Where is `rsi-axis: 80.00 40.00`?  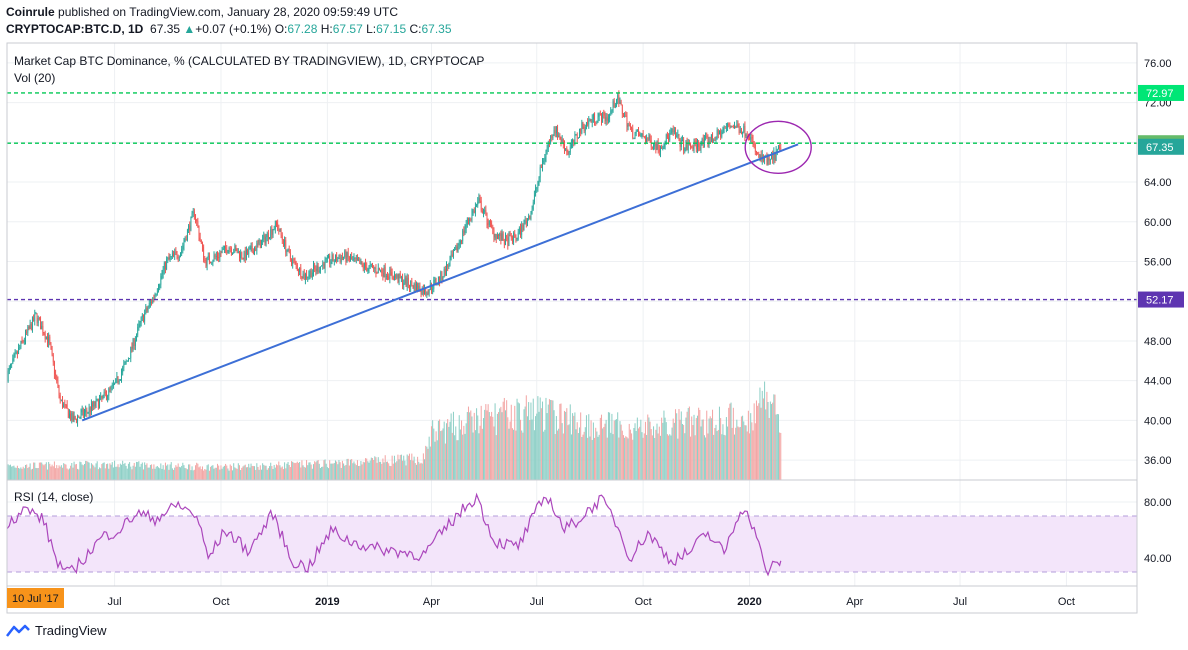 rsi-axis: 80.00 40.00 is located at coordinates (1158, 531).